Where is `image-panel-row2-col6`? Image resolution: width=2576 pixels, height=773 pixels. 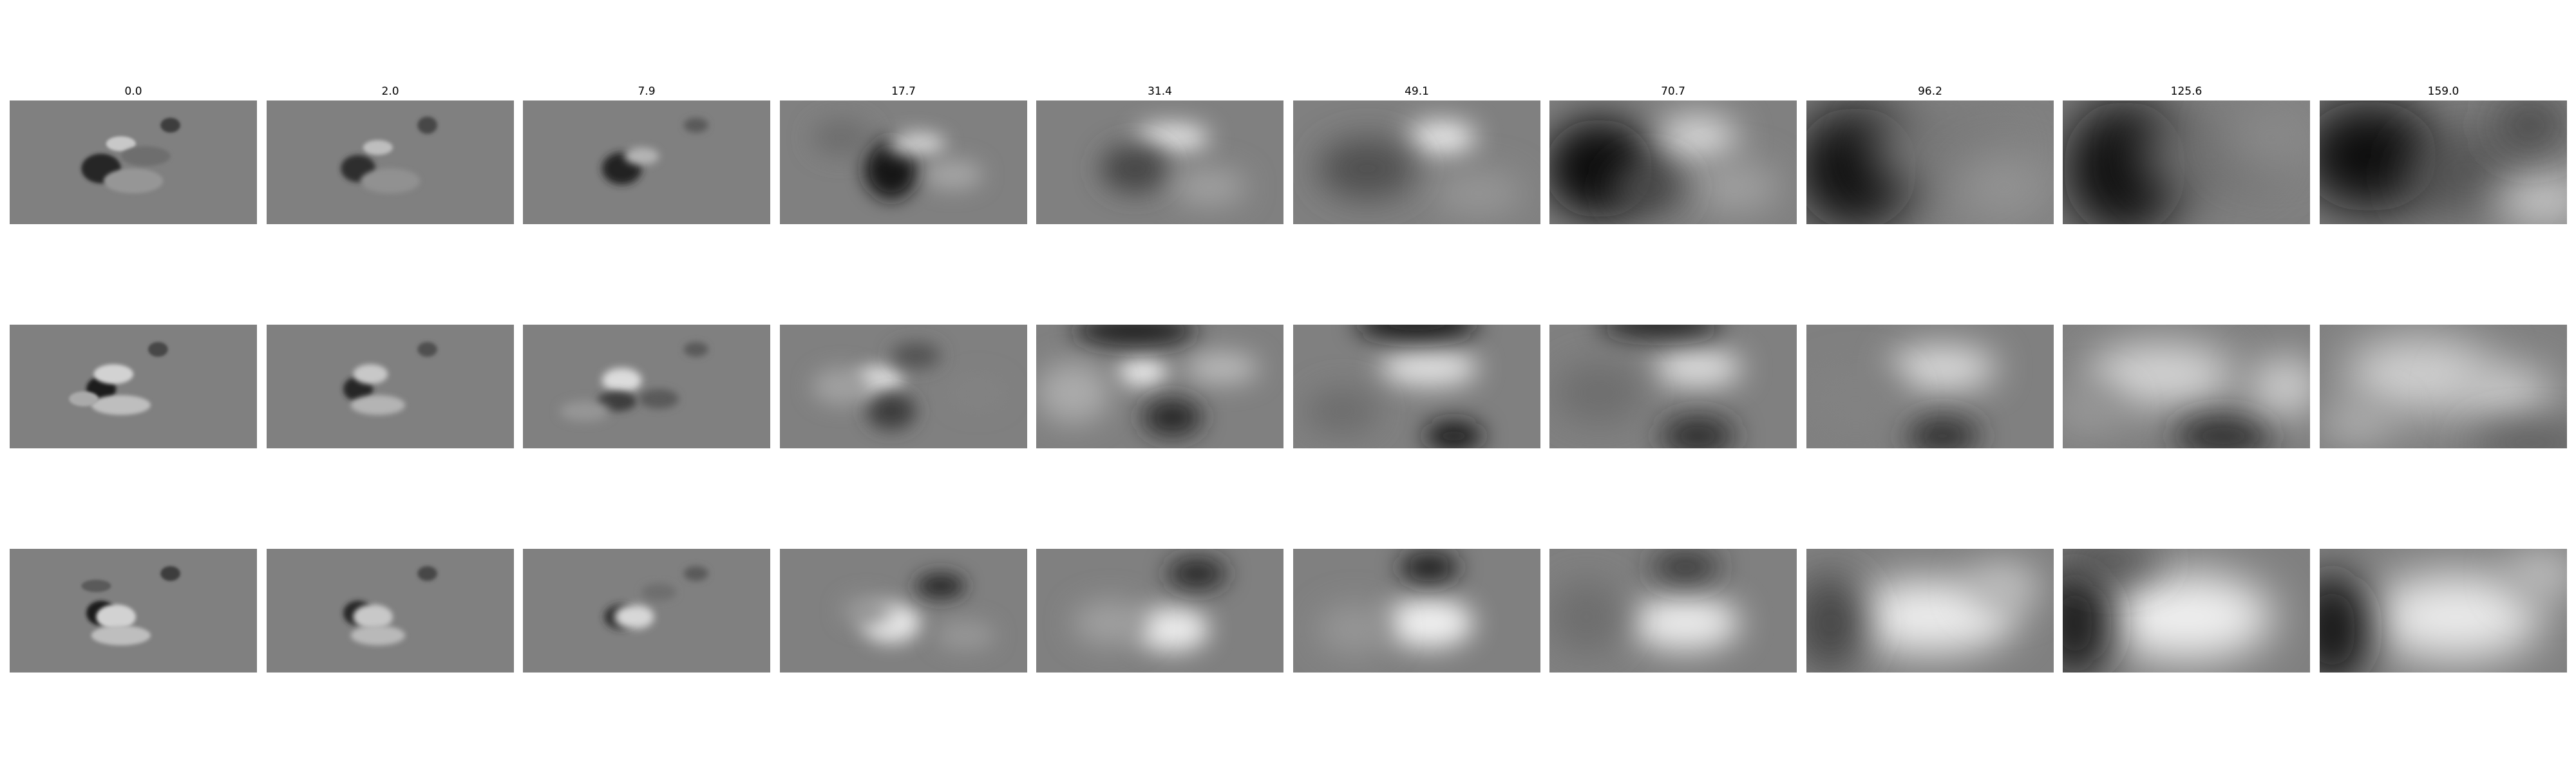
image-panel-row2-col6 is located at coordinates (1416, 386).